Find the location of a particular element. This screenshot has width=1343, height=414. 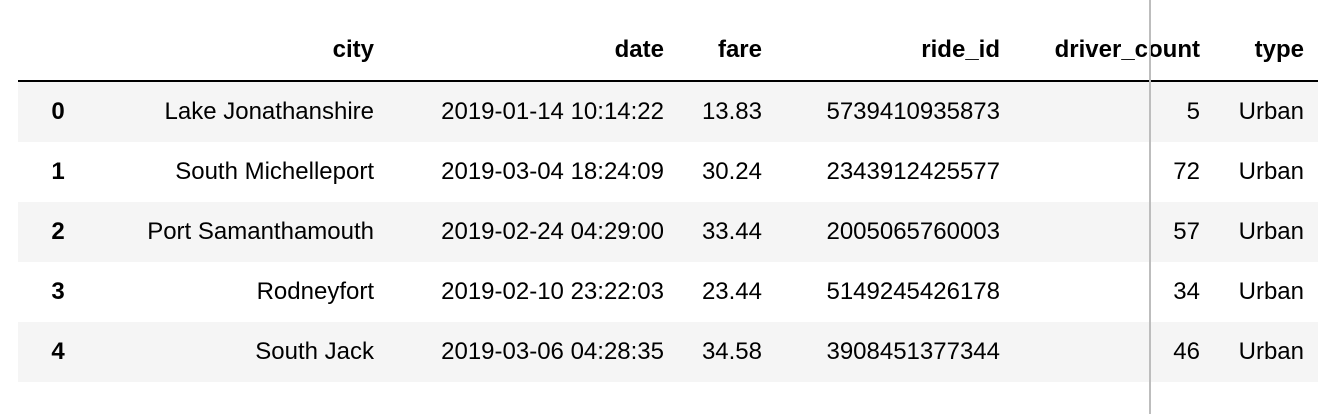

cell-fare: 33.44 is located at coordinates (731, 231).